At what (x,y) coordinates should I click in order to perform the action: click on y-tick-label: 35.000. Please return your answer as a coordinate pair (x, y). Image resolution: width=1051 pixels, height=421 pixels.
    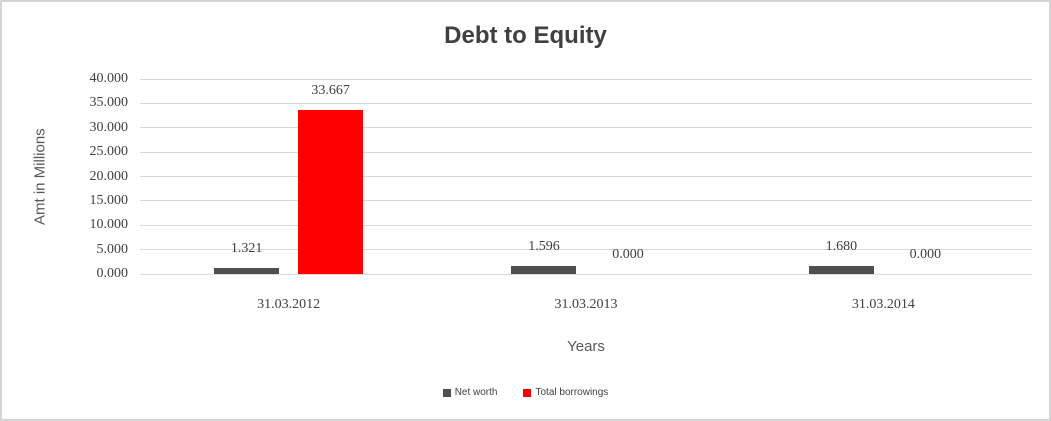
    Looking at the image, I should click on (109, 103).